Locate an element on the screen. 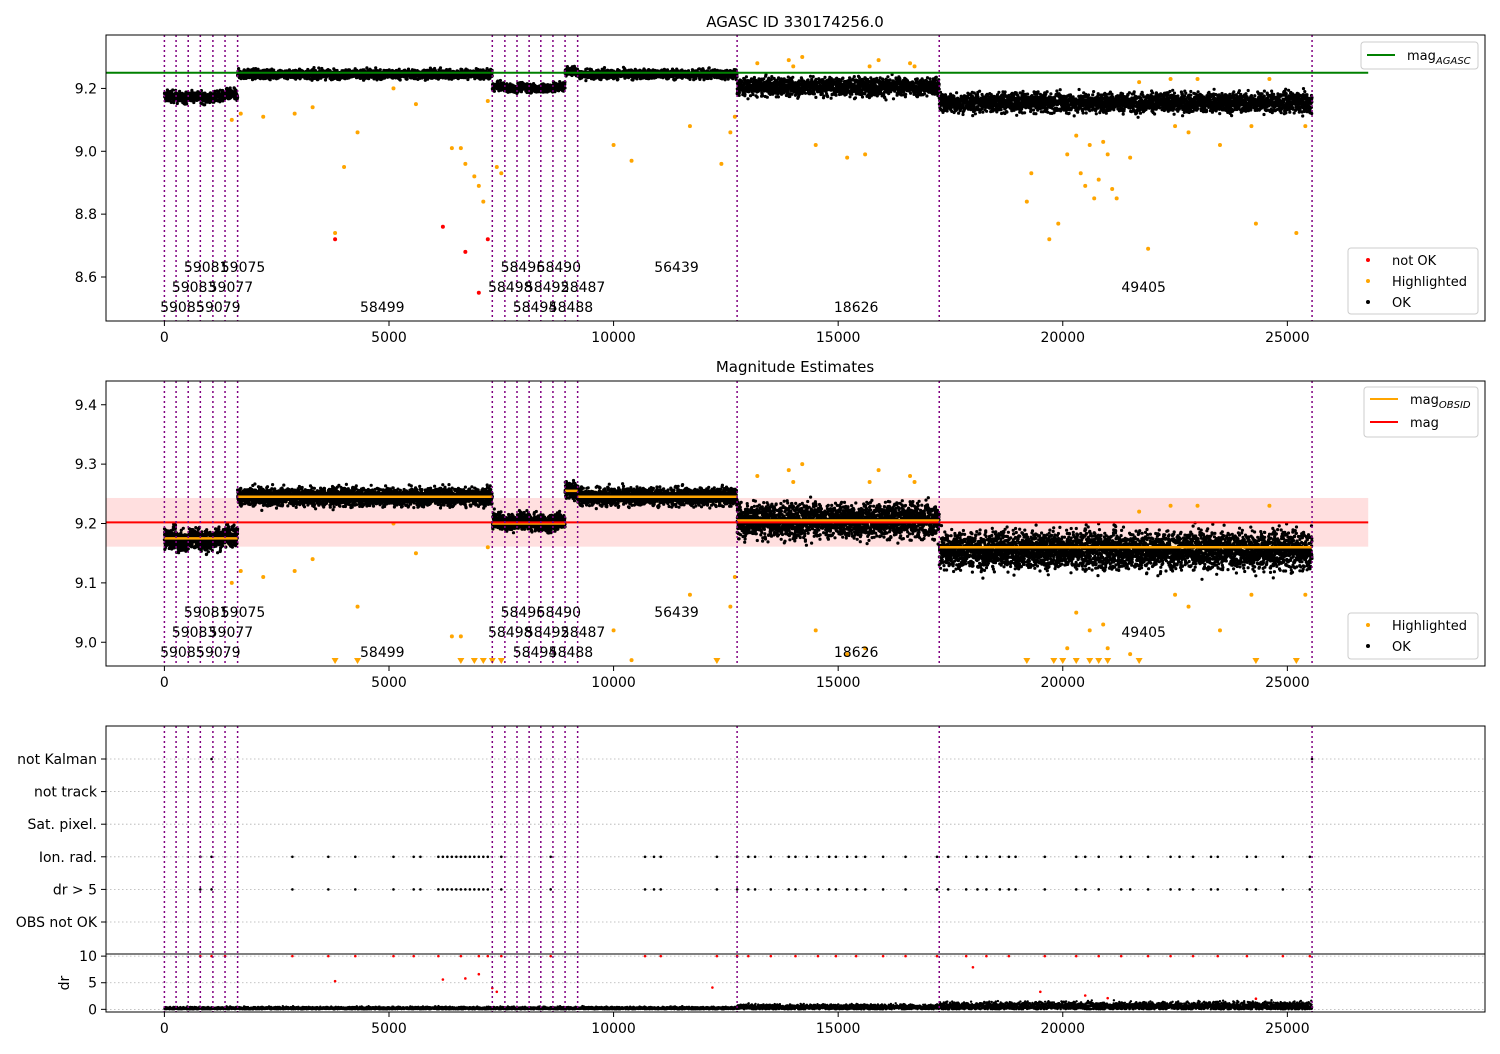  panel-title-agasc: AGASC ID 330174256.0 is located at coordinates (795, 22).